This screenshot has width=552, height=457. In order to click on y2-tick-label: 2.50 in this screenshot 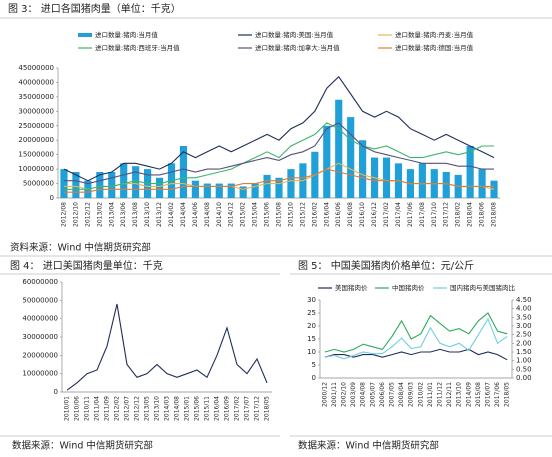, I will do `click(524, 335)`.